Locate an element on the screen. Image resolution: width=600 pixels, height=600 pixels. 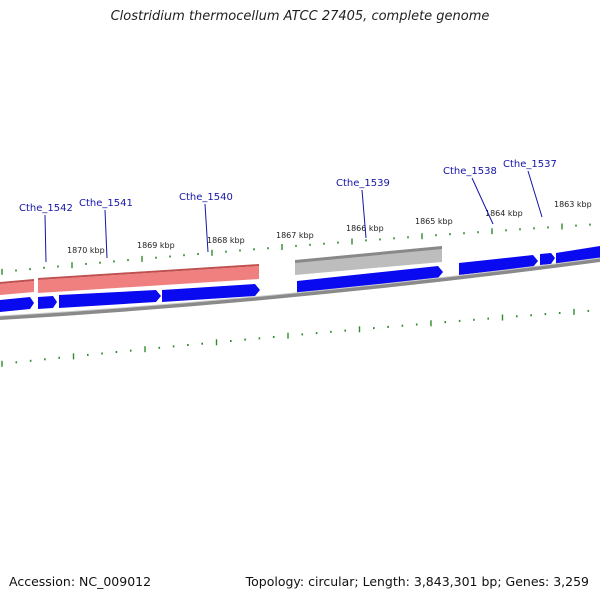
genome-backbone-highlight is located at coordinates (300, 287).